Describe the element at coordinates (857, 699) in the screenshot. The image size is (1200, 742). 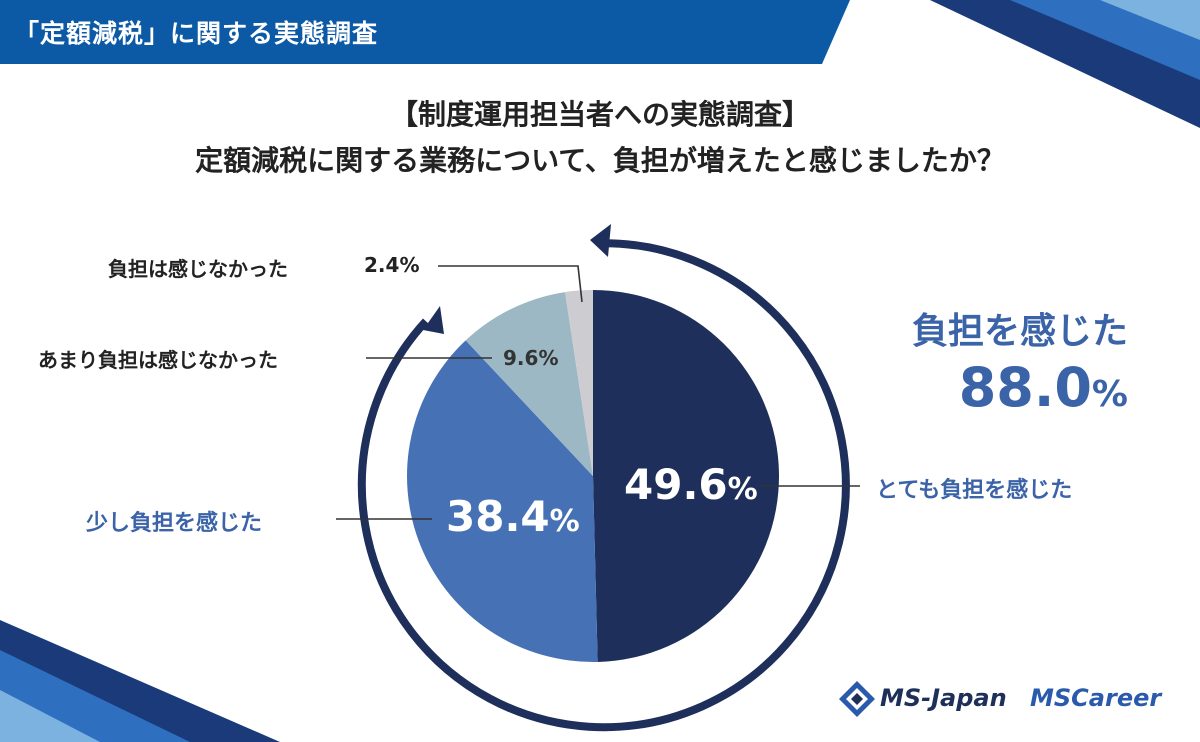
I see `ms-japan-logo-icon` at that location.